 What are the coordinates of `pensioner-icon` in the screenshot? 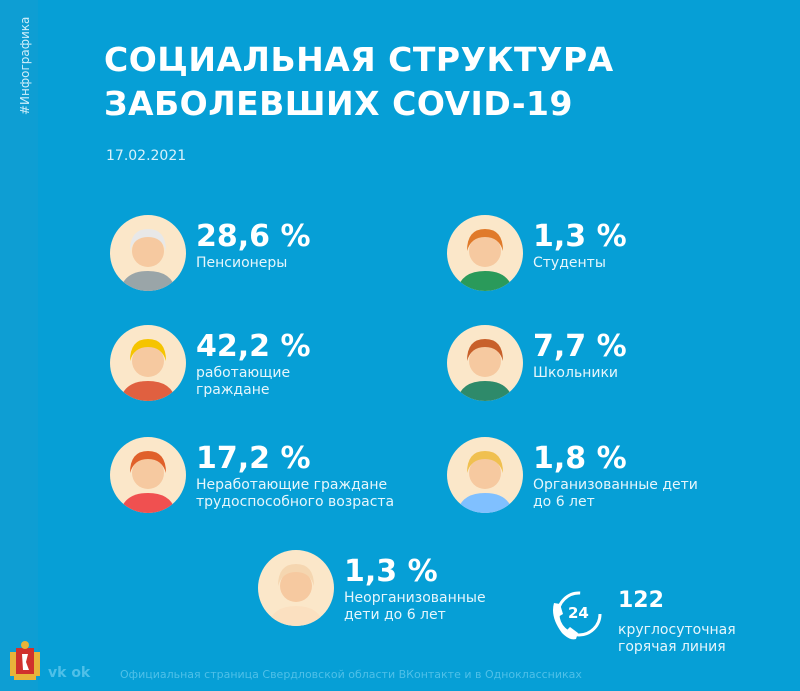 It's located at (148, 253).